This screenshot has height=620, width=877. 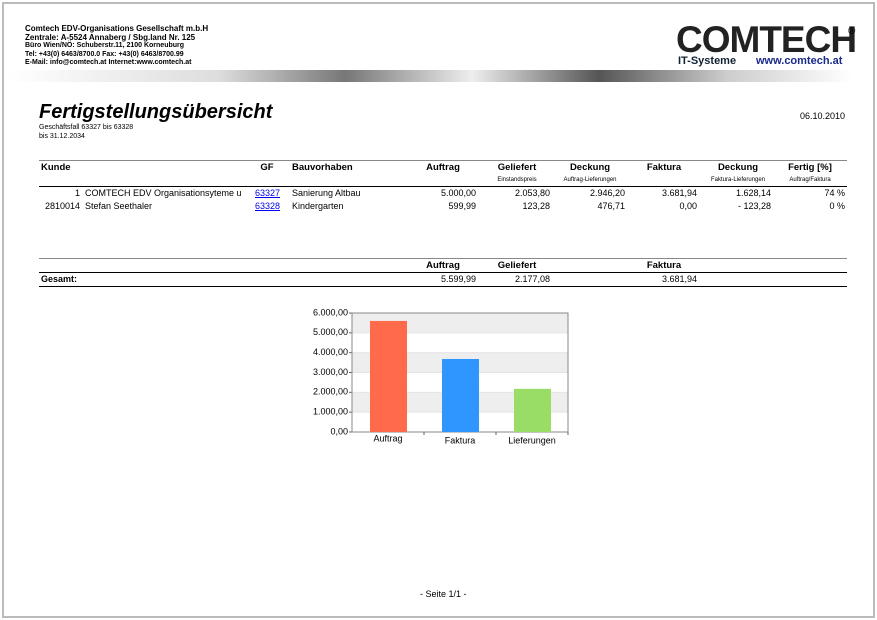 I want to click on report-date: 06.10.2010, so click(x=822, y=116).